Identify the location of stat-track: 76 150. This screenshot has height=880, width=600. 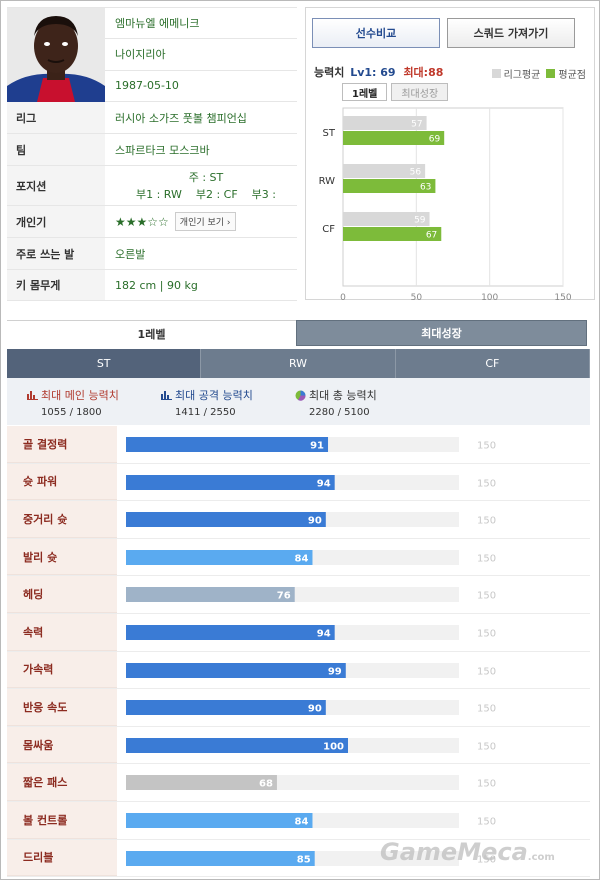
(353, 594).